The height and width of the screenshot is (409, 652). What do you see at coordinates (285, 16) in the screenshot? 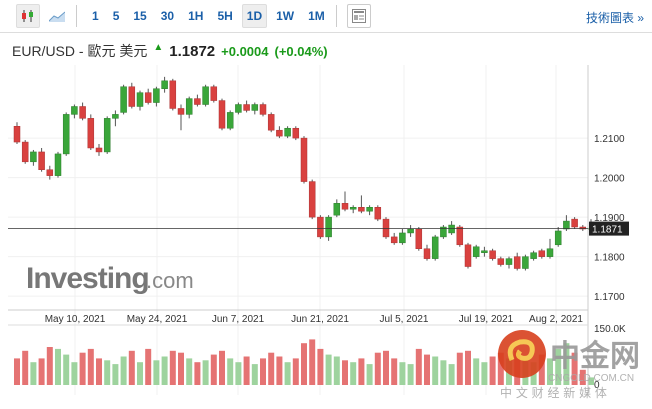
I see `interval-1w: 1W` at bounding box center [285, 16].